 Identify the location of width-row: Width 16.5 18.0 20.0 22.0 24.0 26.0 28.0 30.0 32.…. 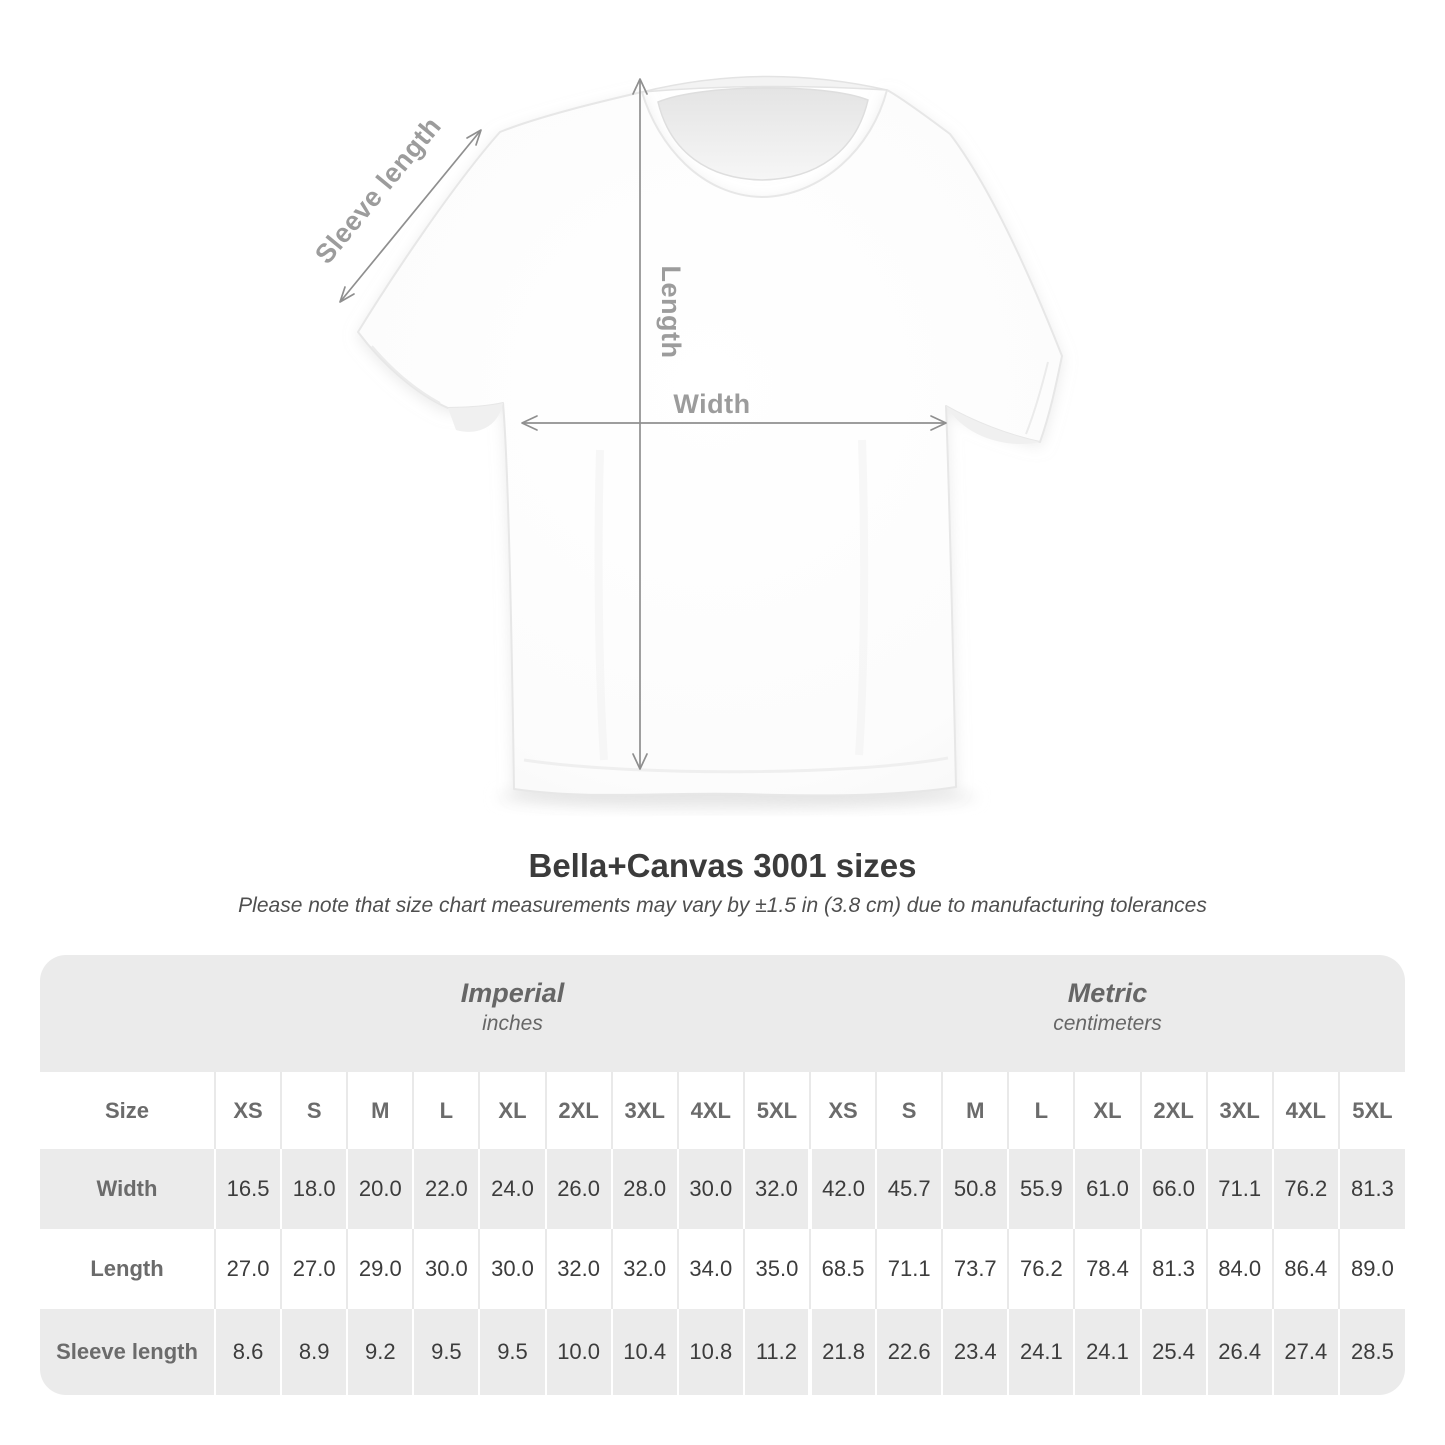
(722, 1189).